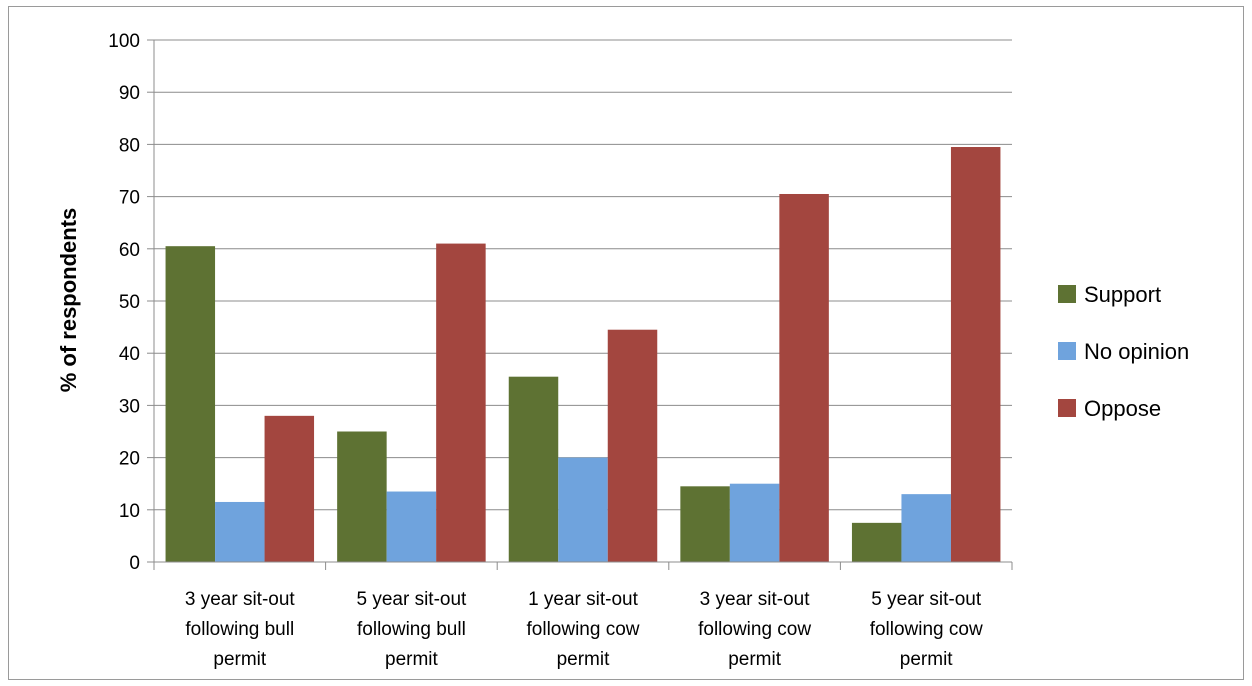 This screenshot has height=686, width=1252. Describe the element at coordinates (1067, 408) in the screenshot. I see `legend-swatch-oppose` at that location.